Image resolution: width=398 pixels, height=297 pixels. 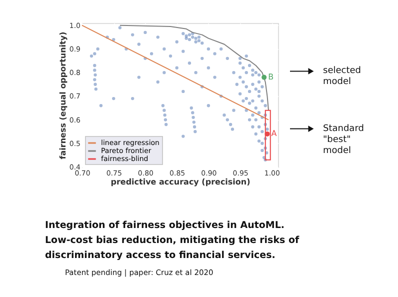 I want to click on line-series, so click(x=194, y=67).